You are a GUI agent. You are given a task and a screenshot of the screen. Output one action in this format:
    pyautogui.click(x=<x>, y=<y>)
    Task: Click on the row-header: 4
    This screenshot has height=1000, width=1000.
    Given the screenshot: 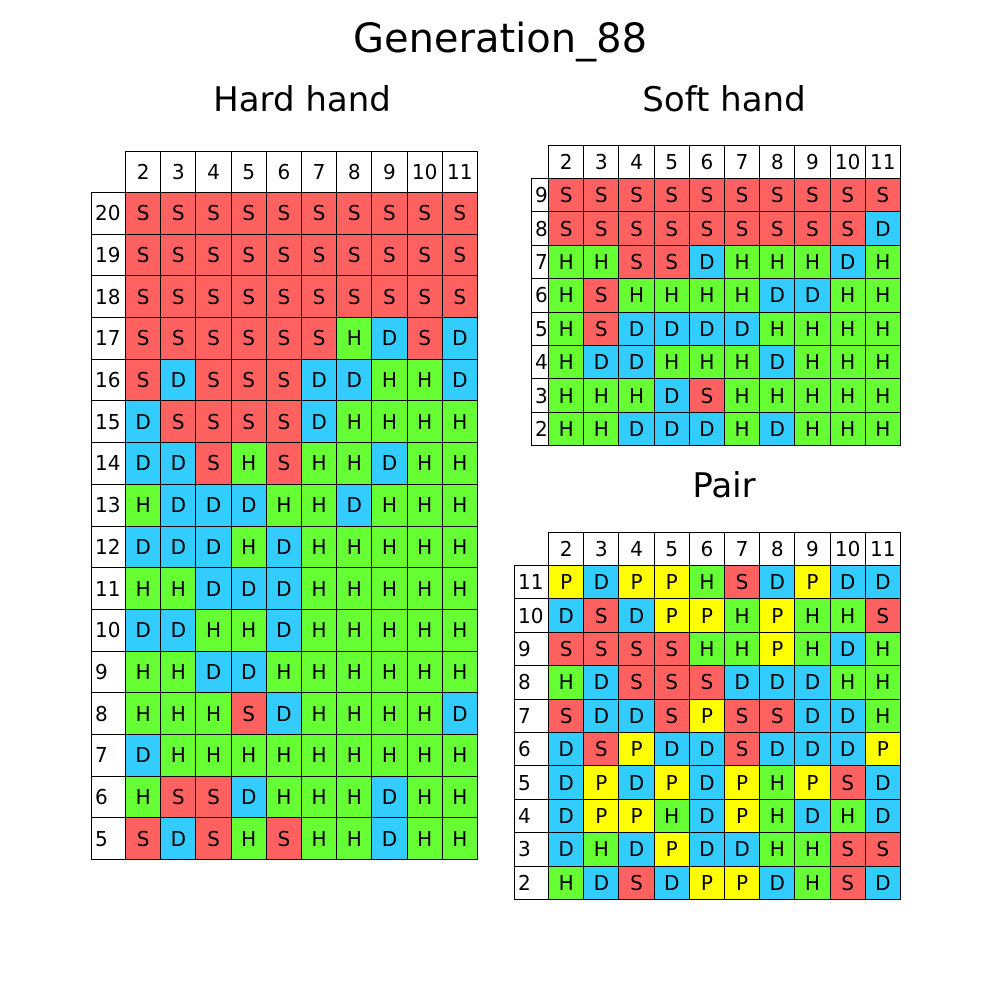 What is the action you would take?
    pyautogui.click(x=540, y=362)
    